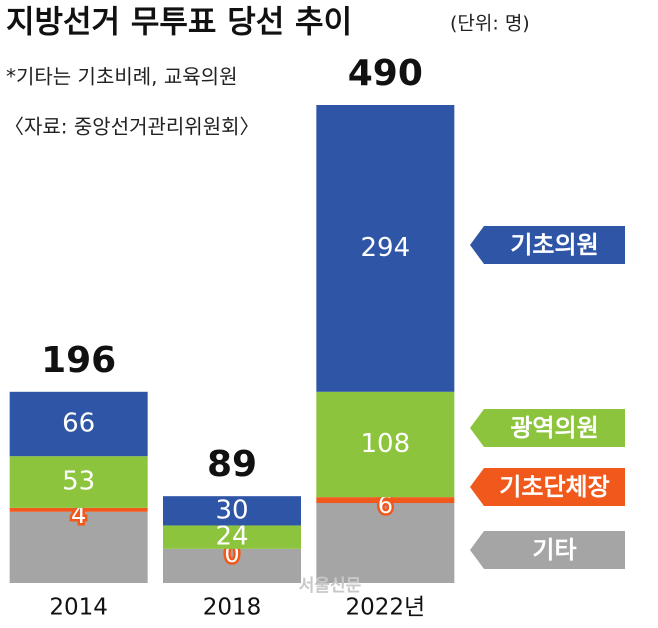 The height and width of the screenshot is (628, 658). I want to click on unit: (단위: 명), so click(490, 24).